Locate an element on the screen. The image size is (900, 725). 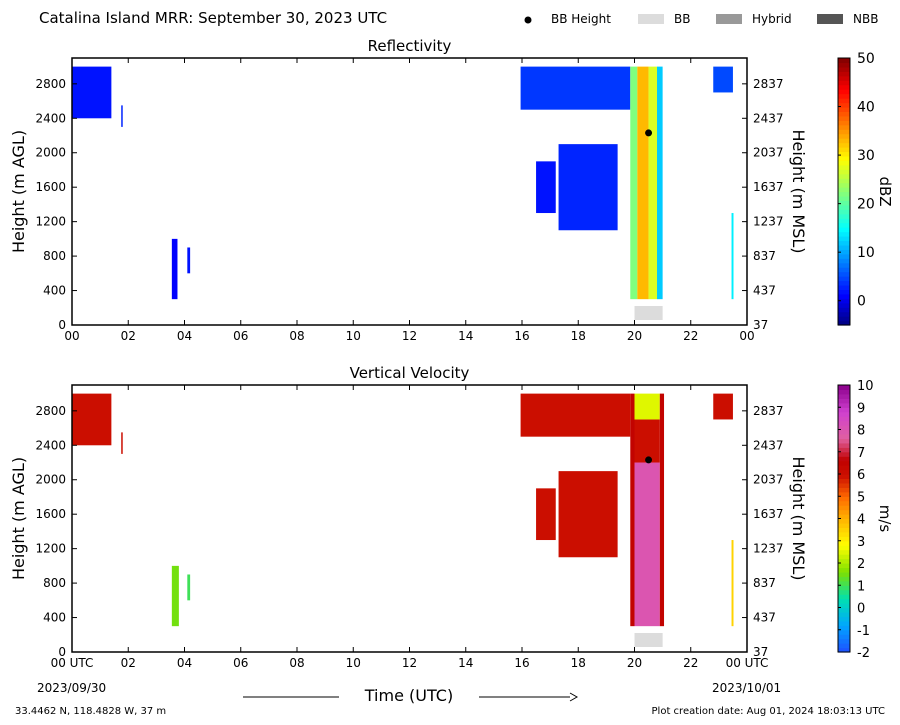
colorbar-tick-label: 2 is located at coordinates (861, 564).